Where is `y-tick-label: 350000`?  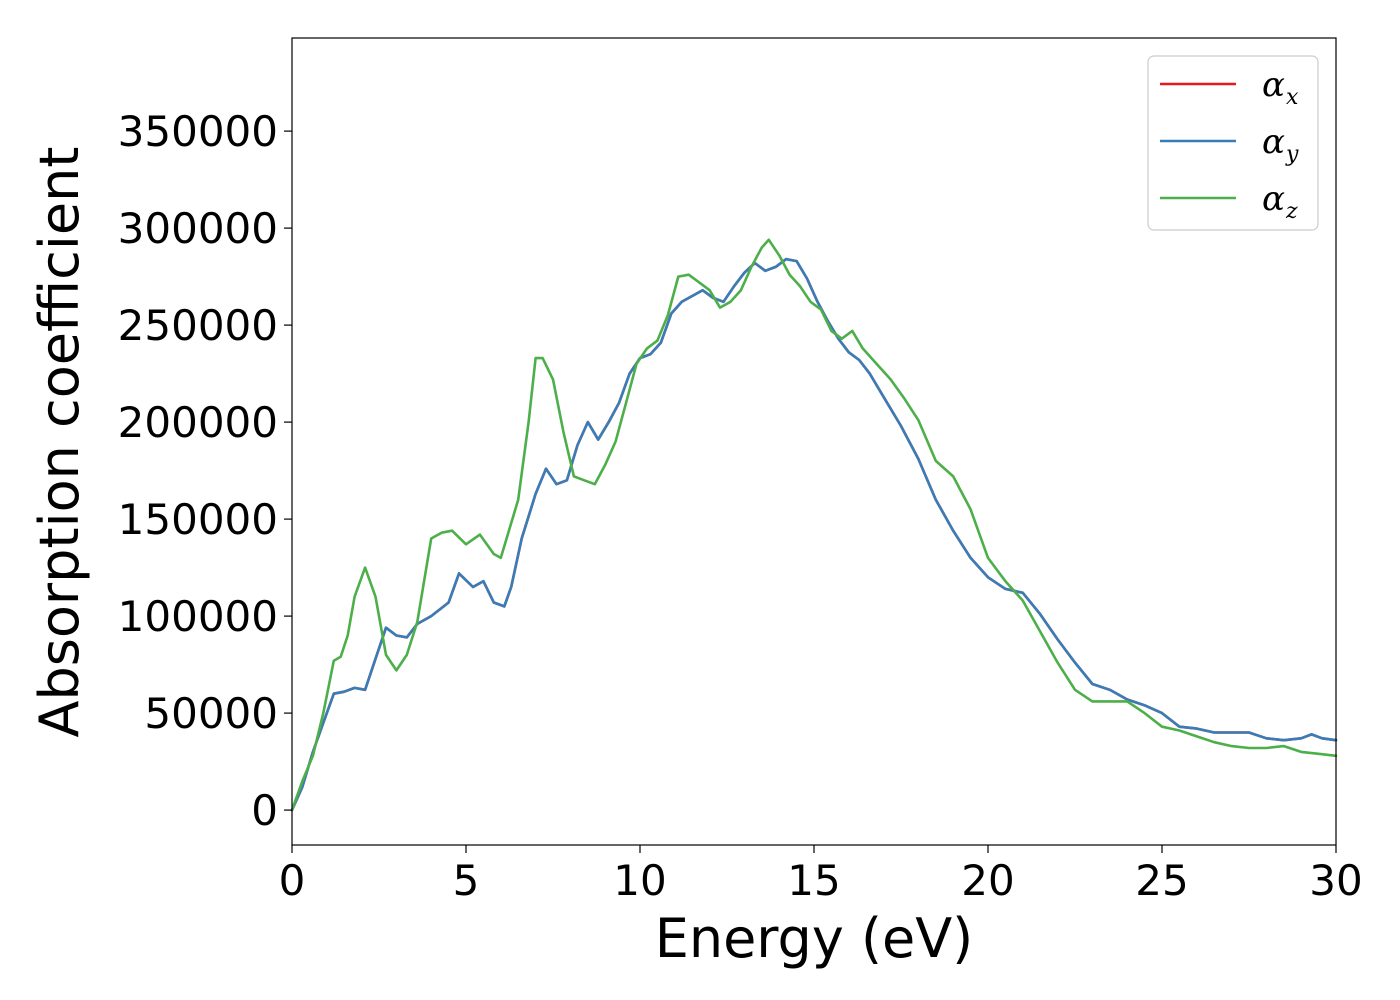
y-tick-label: 350000 is located at coordinates (198, 131).